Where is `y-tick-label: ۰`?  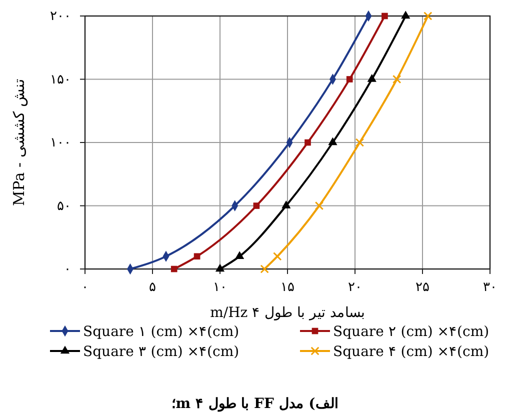
y-tick-label: ۰ is located at coordinates (67, 269).